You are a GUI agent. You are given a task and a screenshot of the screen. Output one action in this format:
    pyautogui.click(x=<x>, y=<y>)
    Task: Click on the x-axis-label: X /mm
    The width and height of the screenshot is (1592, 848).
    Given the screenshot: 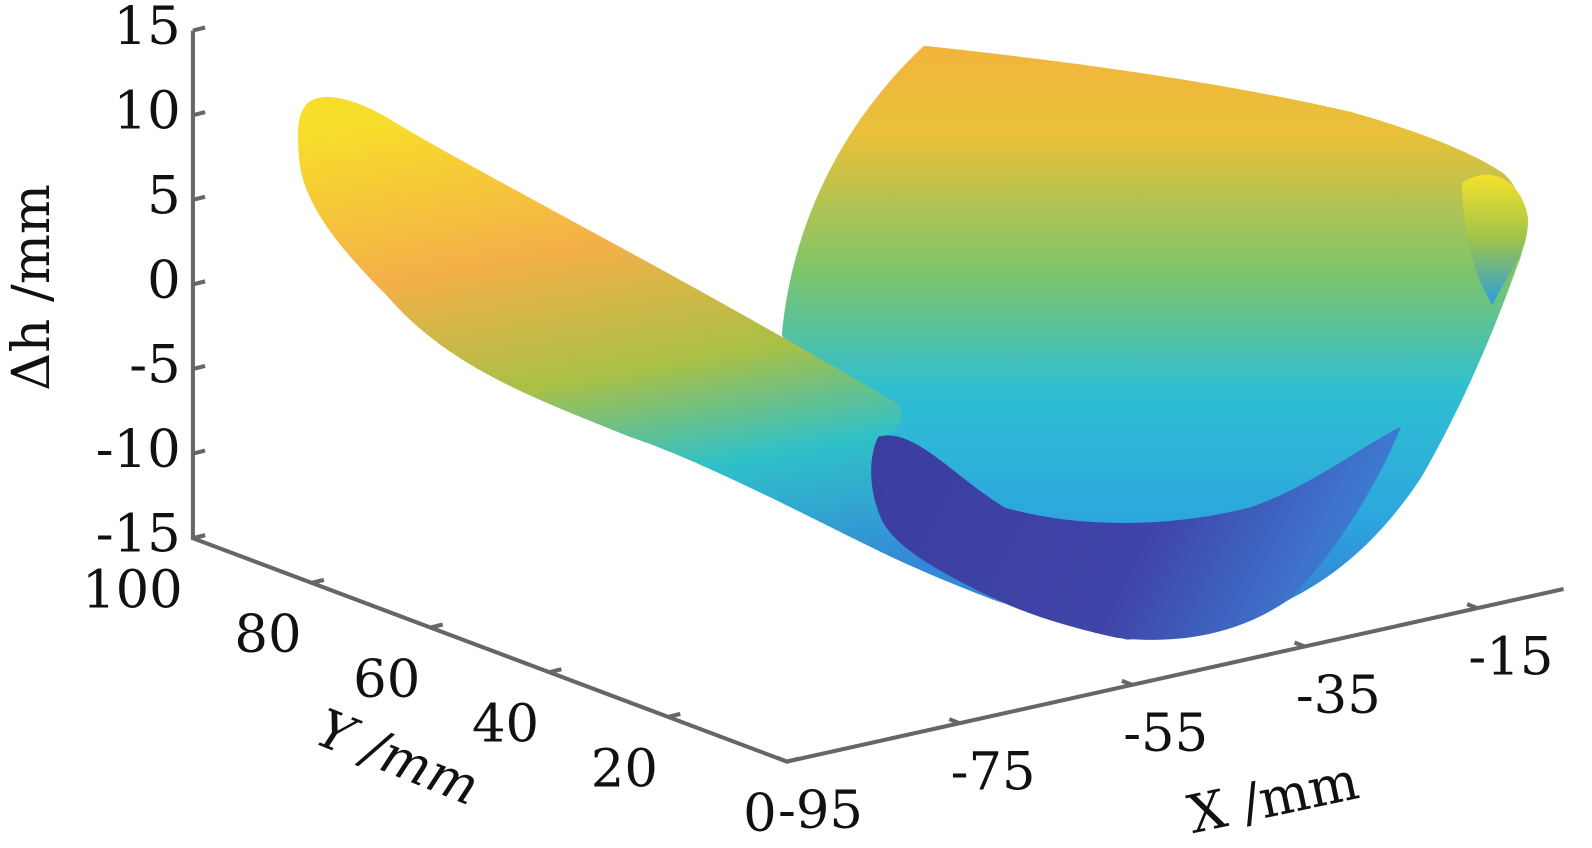 What is the action you would take?
    pyautogui.click(x=1273, y=798)
    